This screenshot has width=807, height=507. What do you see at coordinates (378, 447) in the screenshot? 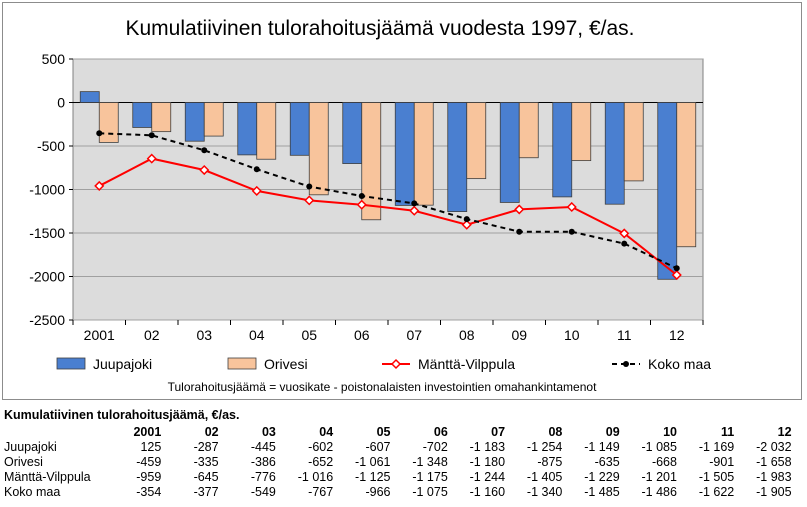
I see `table-cell: -607` at bounding box center [378, 447].